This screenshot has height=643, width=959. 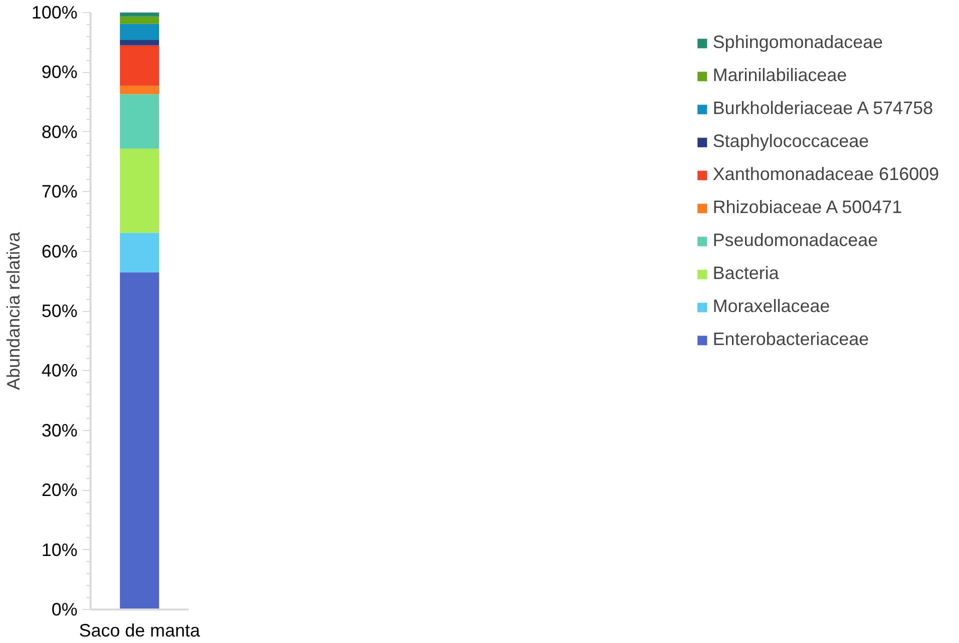 What do you see at coordinates (795, 240) in the screenshot?
I see `legend-label: Pseudomonadaceae` at bounding box center [795, 240].